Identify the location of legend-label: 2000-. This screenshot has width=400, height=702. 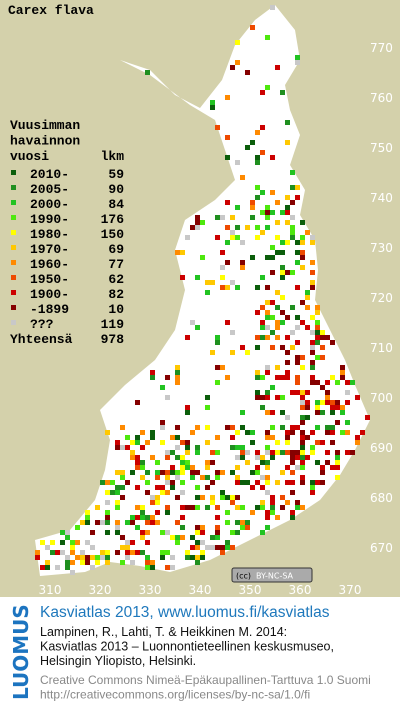
(49, 204).